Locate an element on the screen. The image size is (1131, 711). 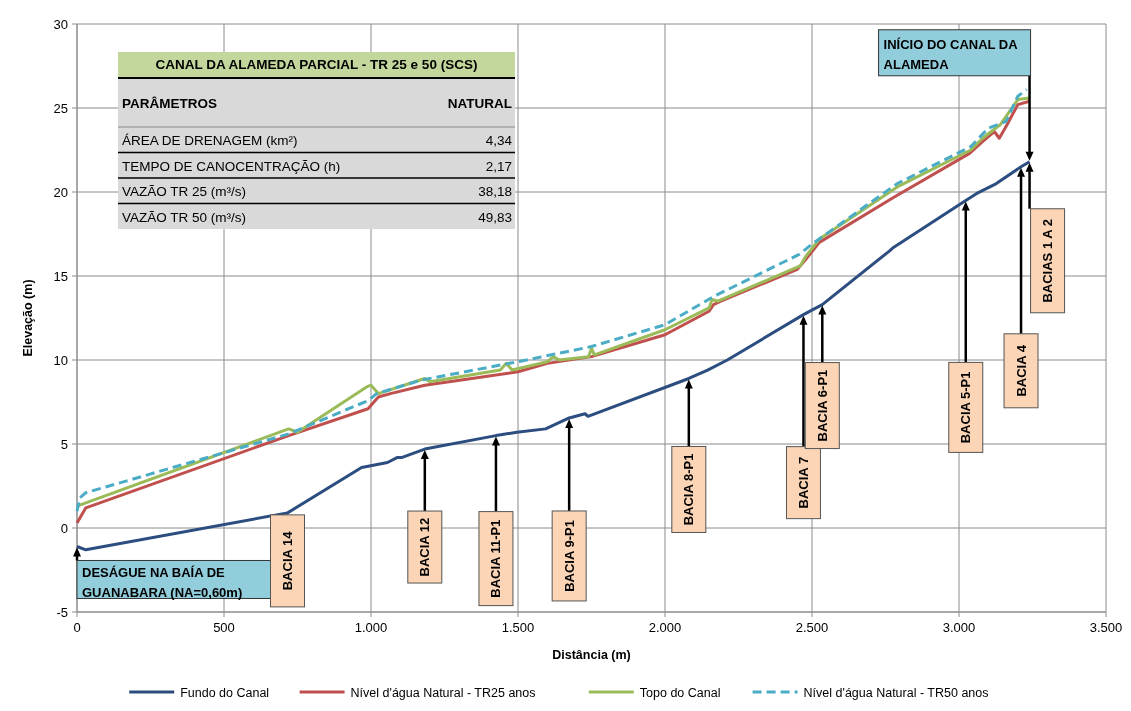
annotation: ÁREA DE DRENAGEM (km²) is located at coordinates (210, 140).